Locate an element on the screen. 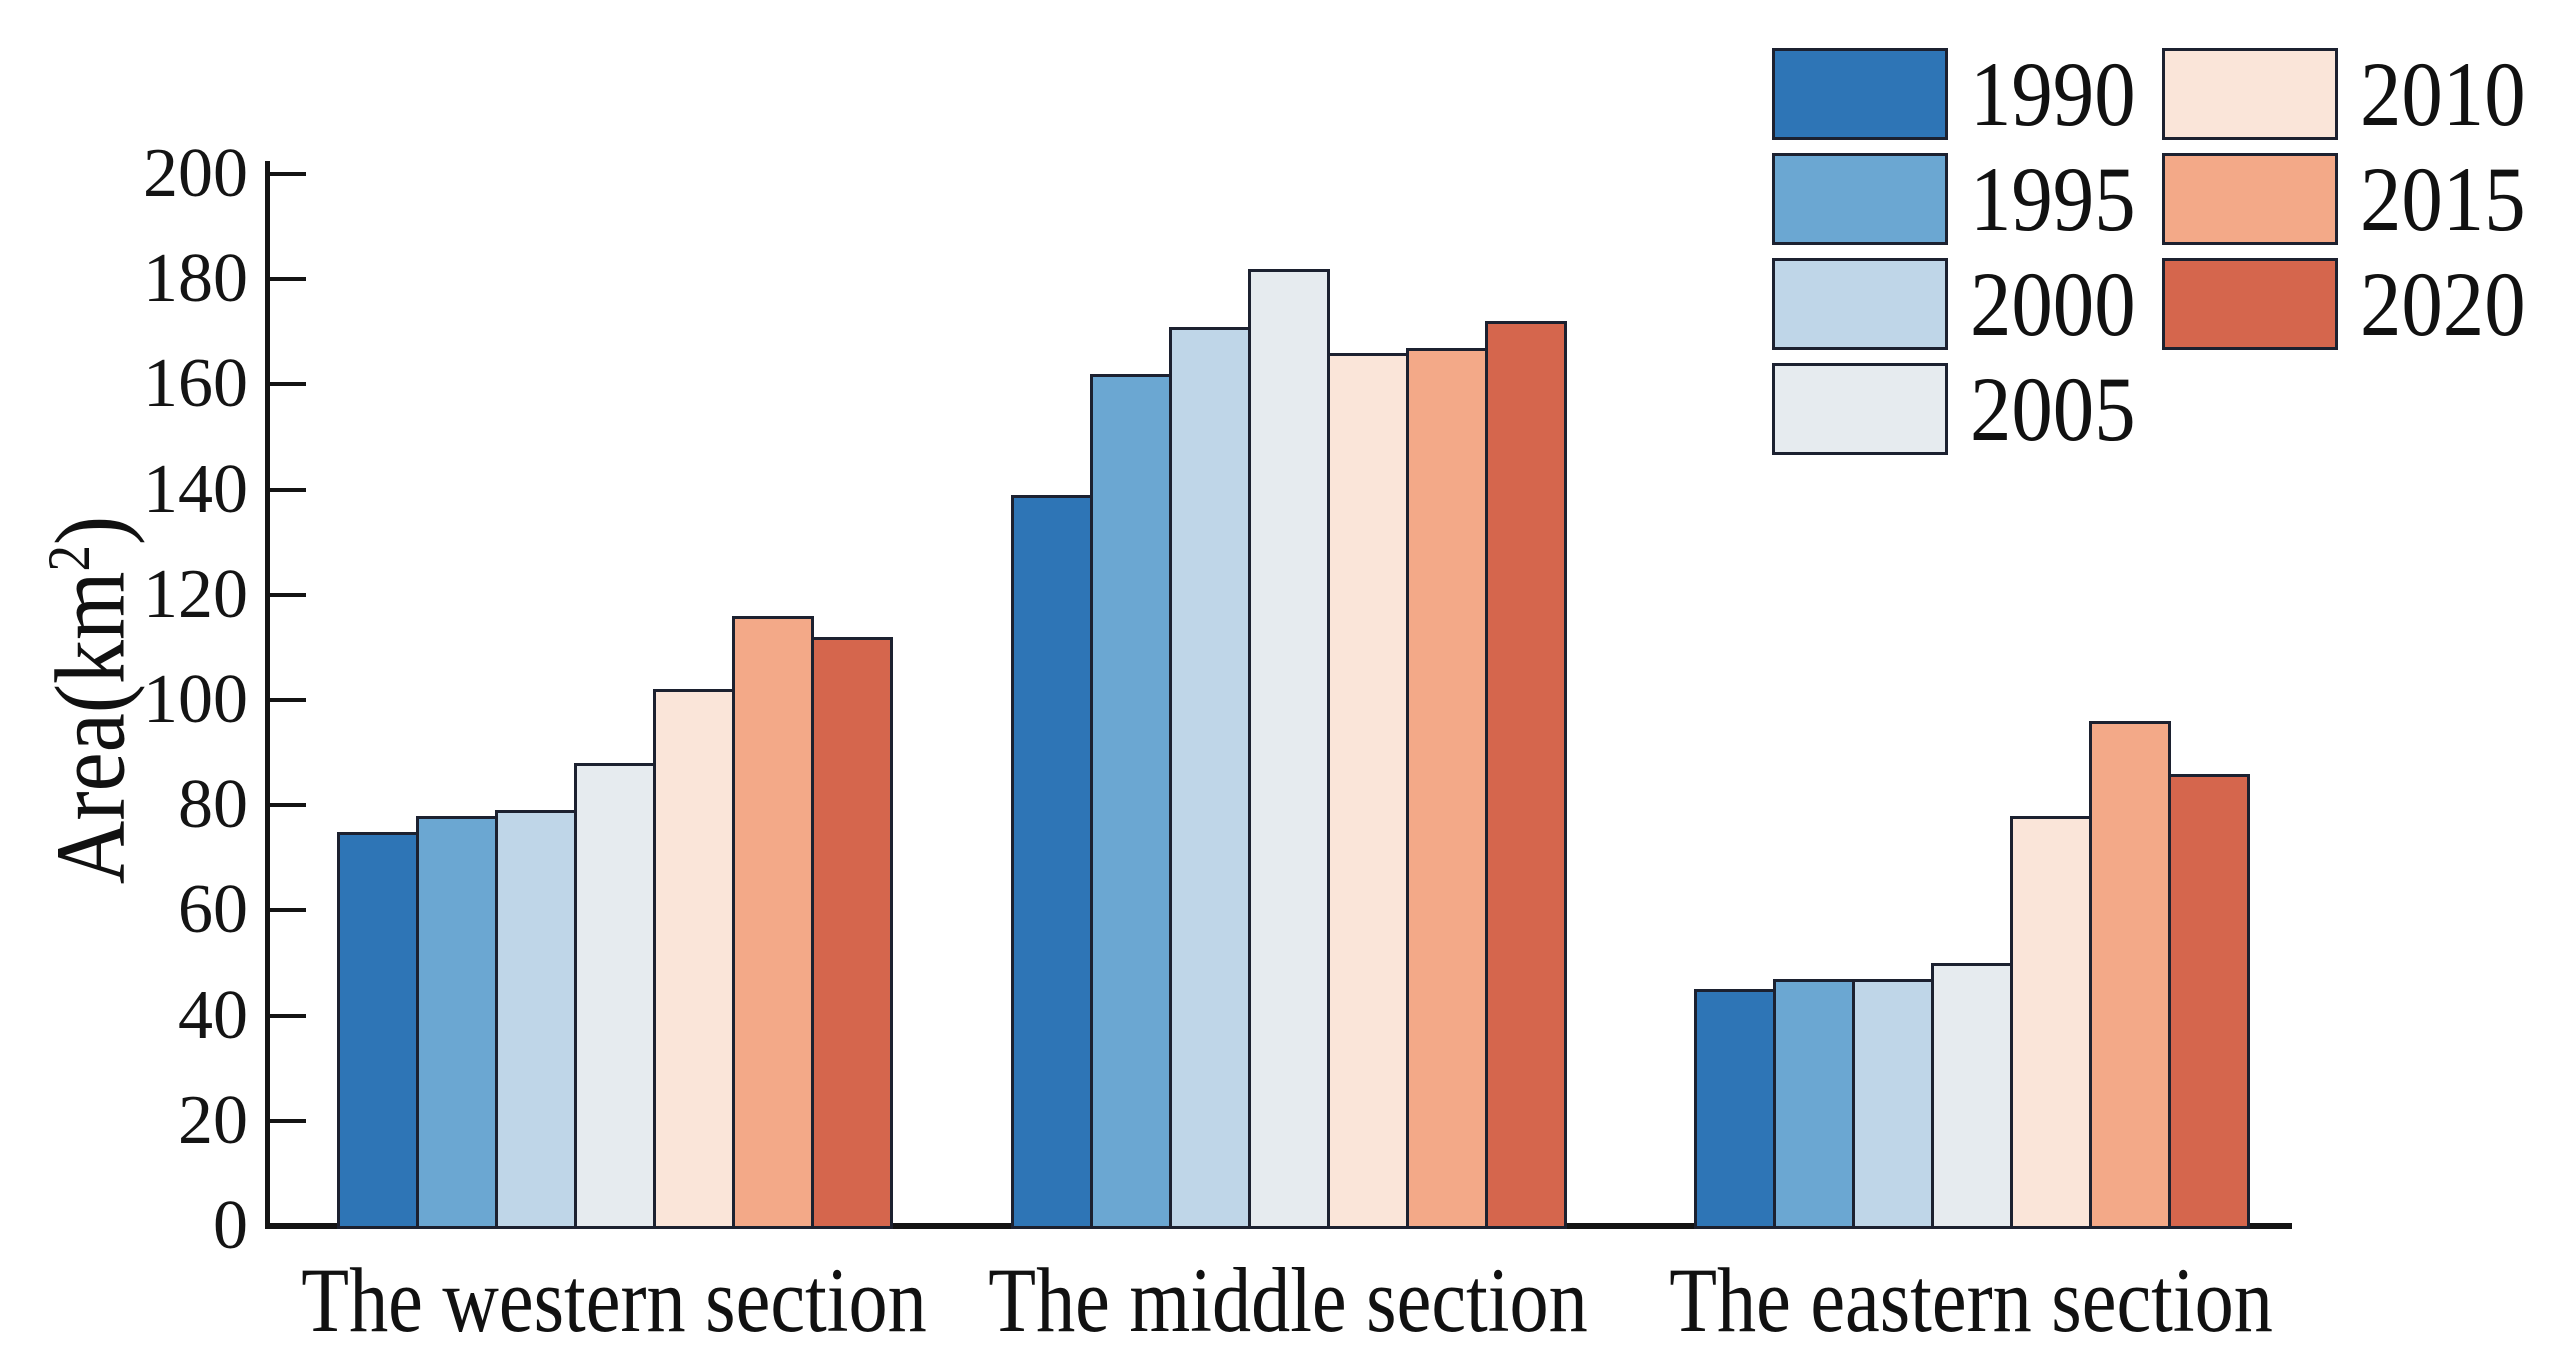  legend-swatch-2020 is located at coordinates (2250, 304).